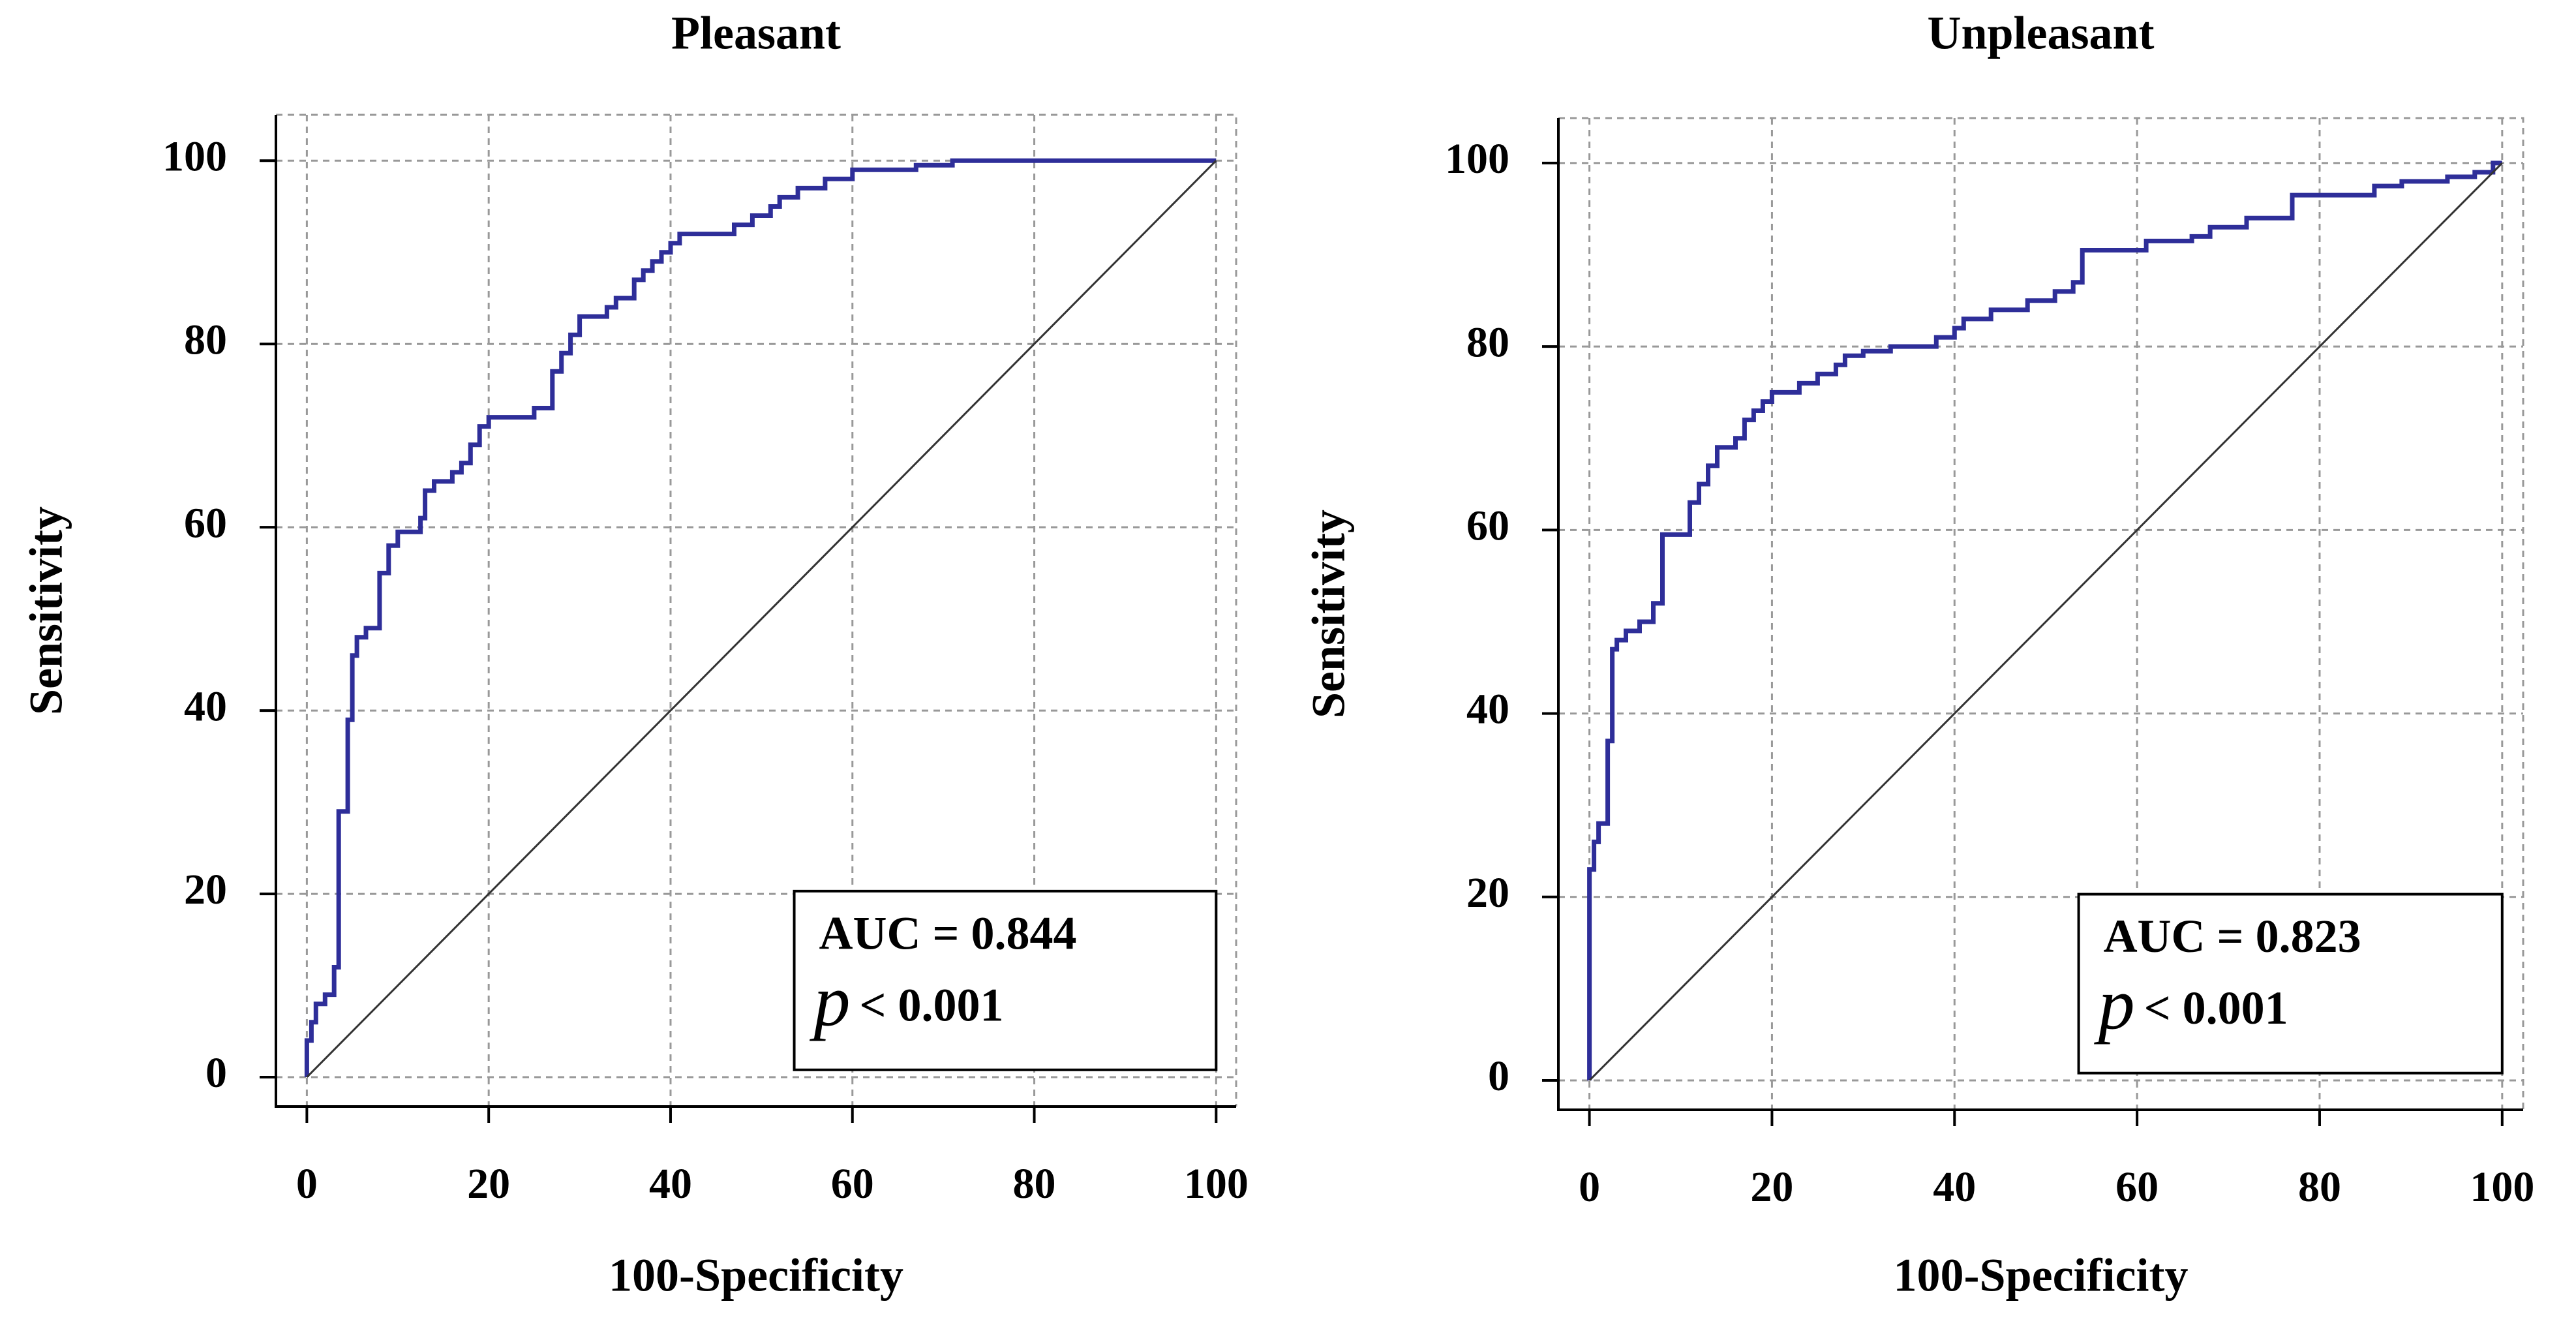  Describe the element at coordinates (2041, 33) in the screenshot. I see `chart-title: Unpleasant` at that location.